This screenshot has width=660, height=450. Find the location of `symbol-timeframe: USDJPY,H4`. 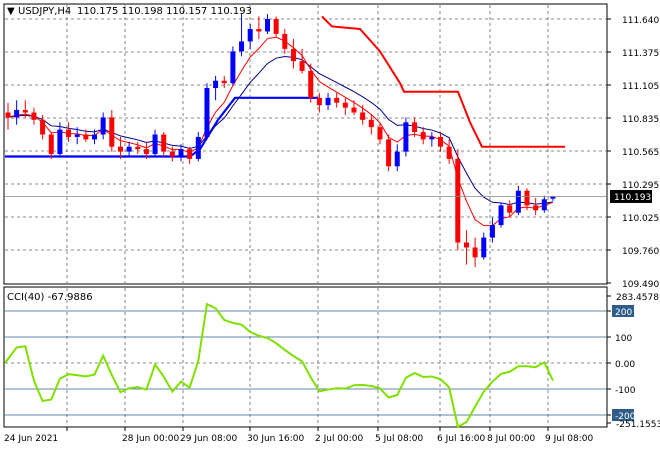

symbol-timeframe: USDJPY,H4 is located at coordinates (44, 11).